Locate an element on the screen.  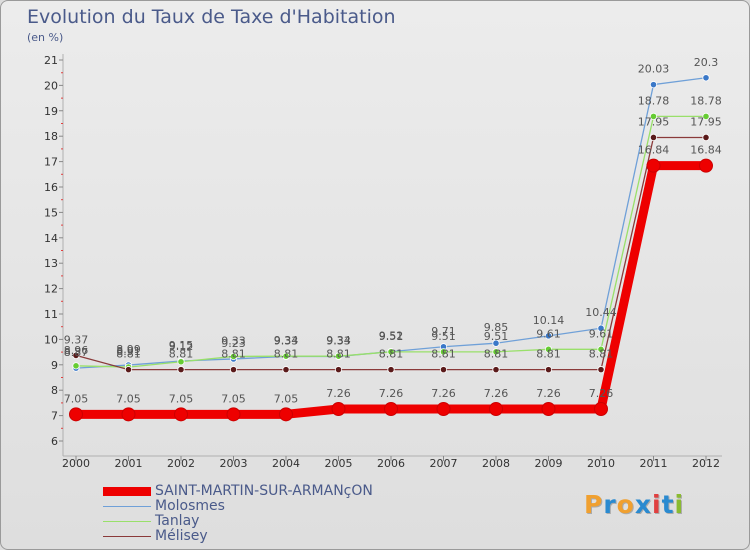
logo-letter: i is located at coordinates (657, 504).